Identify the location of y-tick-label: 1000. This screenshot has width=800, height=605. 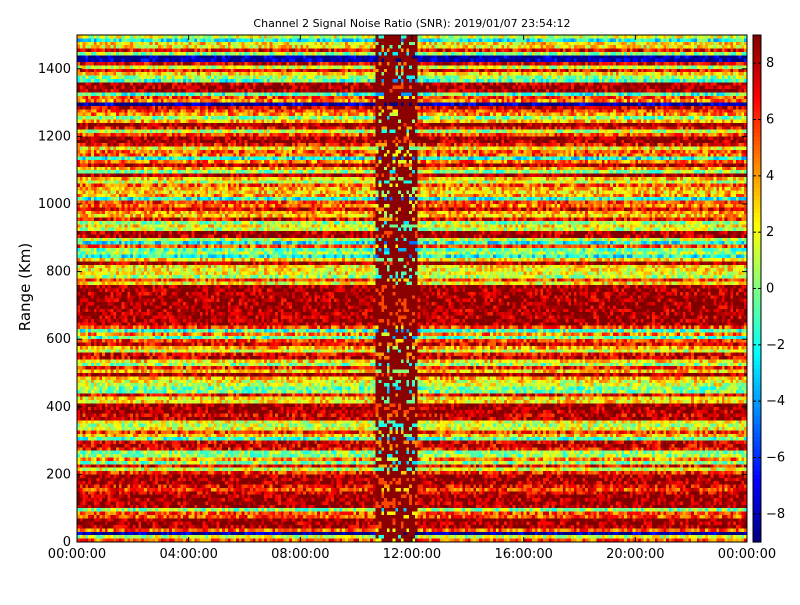
(54, 204).